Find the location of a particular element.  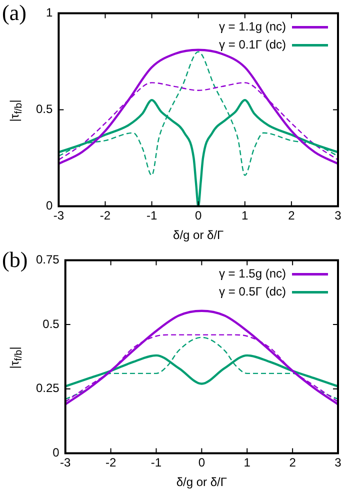

legend-label: γ = 0.5Γ (dc) is located at coordinates (252, 291).